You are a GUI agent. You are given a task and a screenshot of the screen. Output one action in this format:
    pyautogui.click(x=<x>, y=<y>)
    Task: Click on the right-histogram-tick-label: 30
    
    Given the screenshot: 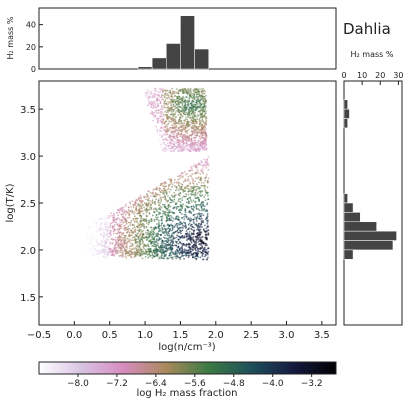 What is the action you would take?
    pyautogui.click(x=398, y=75)
    